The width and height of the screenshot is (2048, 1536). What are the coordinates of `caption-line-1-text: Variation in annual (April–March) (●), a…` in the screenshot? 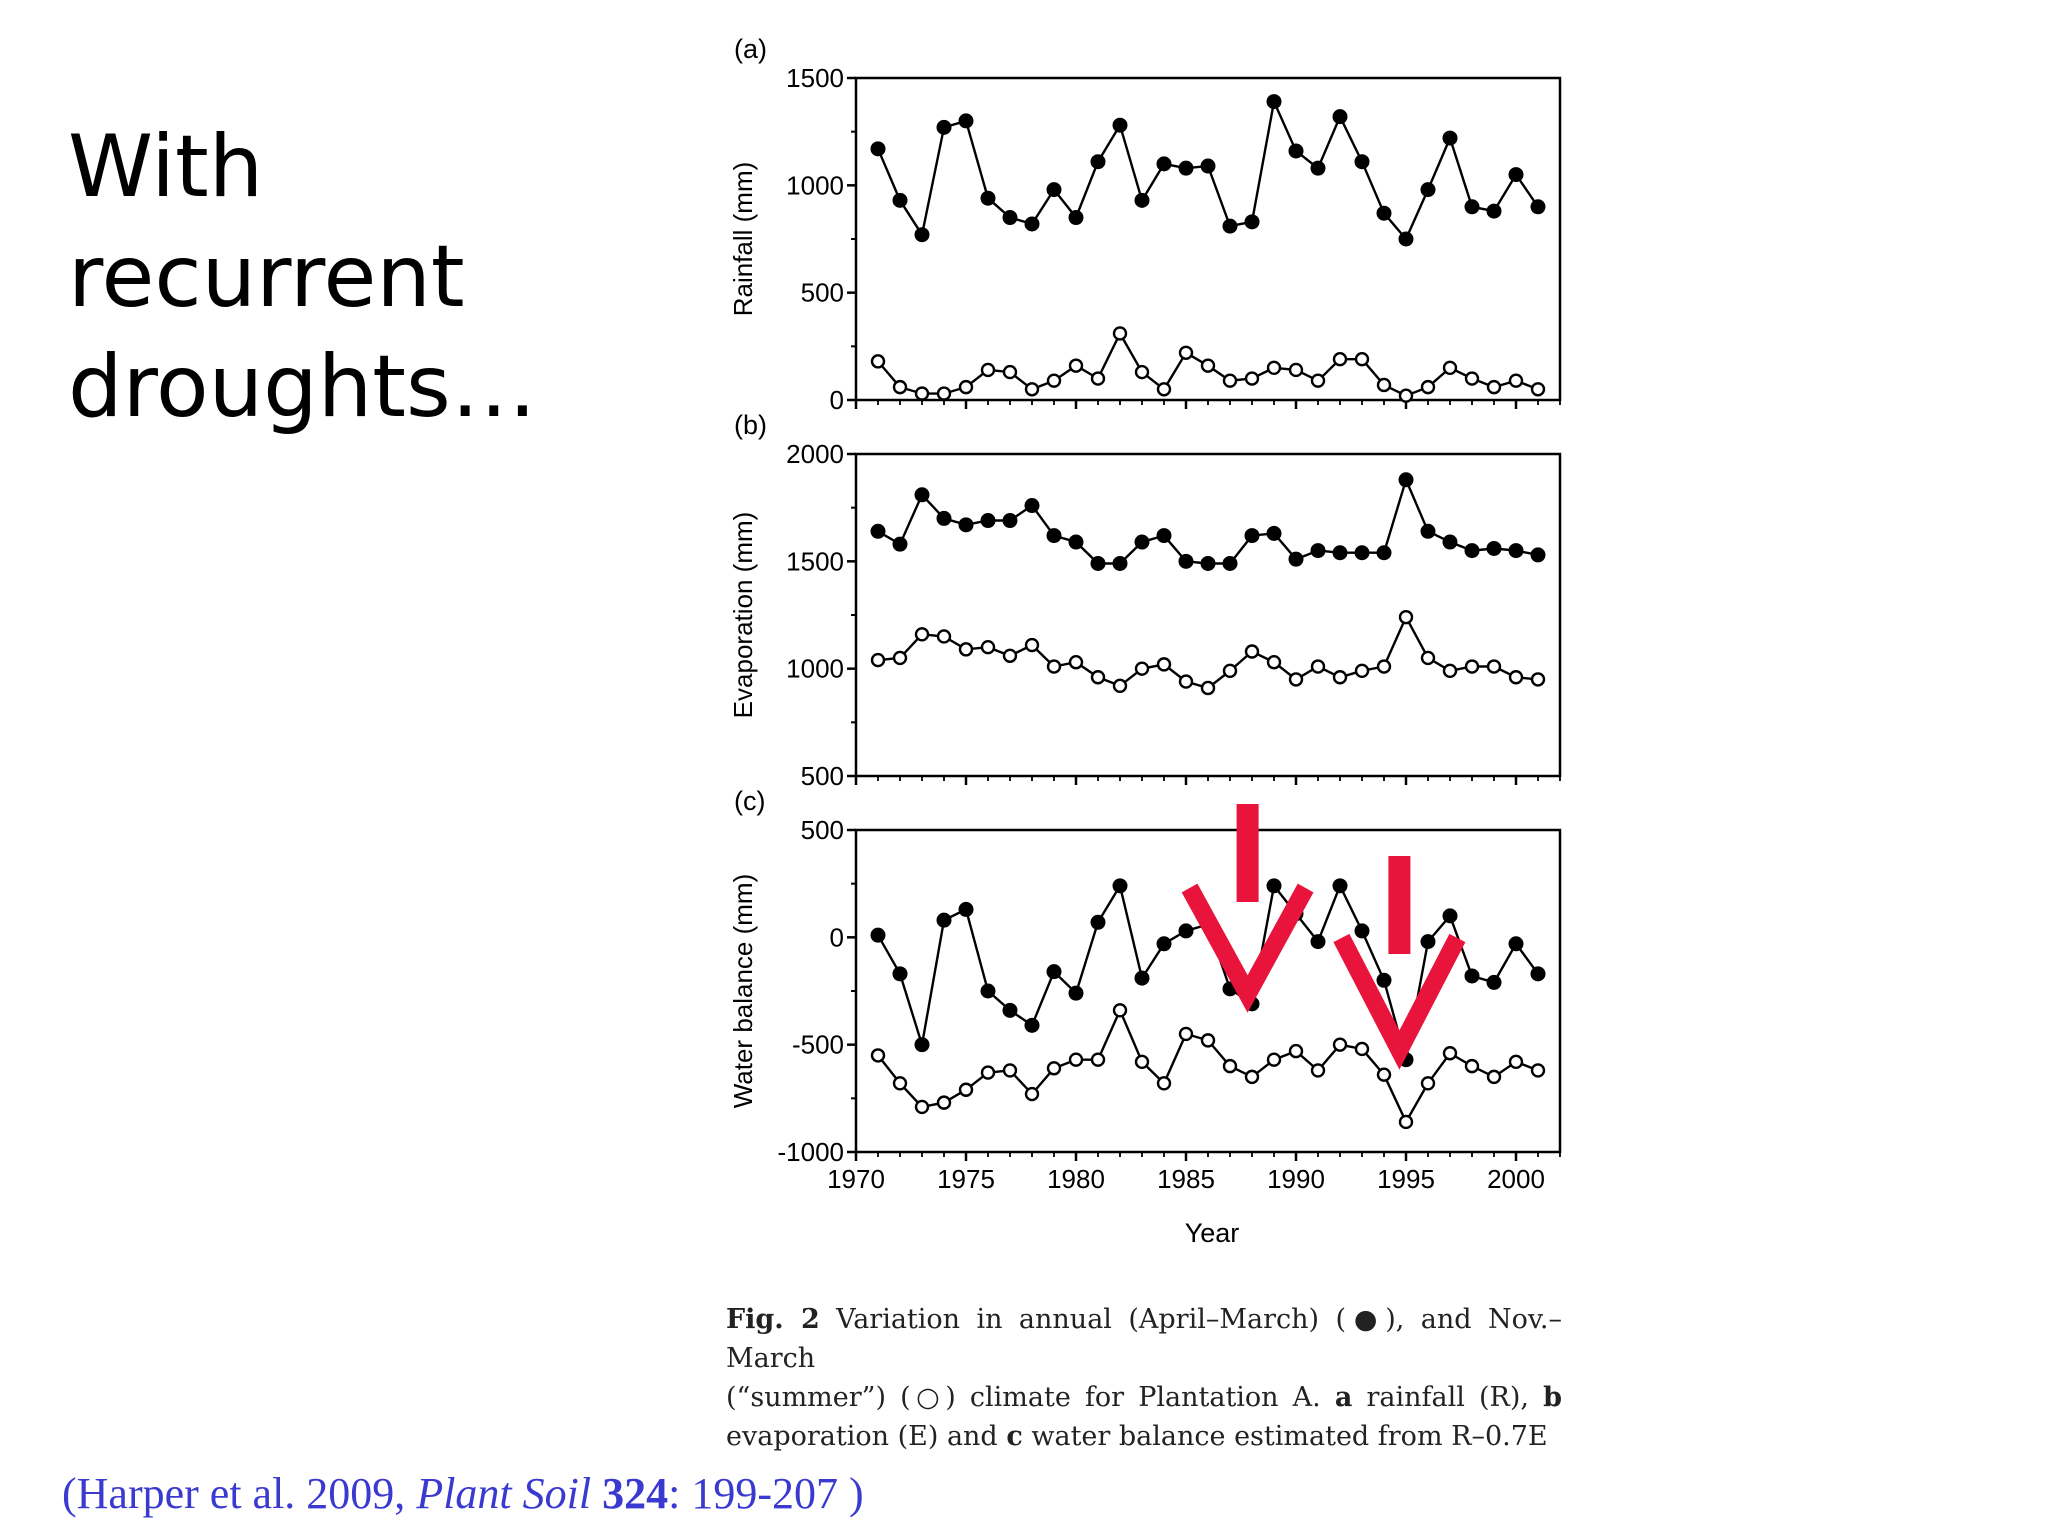 It's located at (1144, 1339).